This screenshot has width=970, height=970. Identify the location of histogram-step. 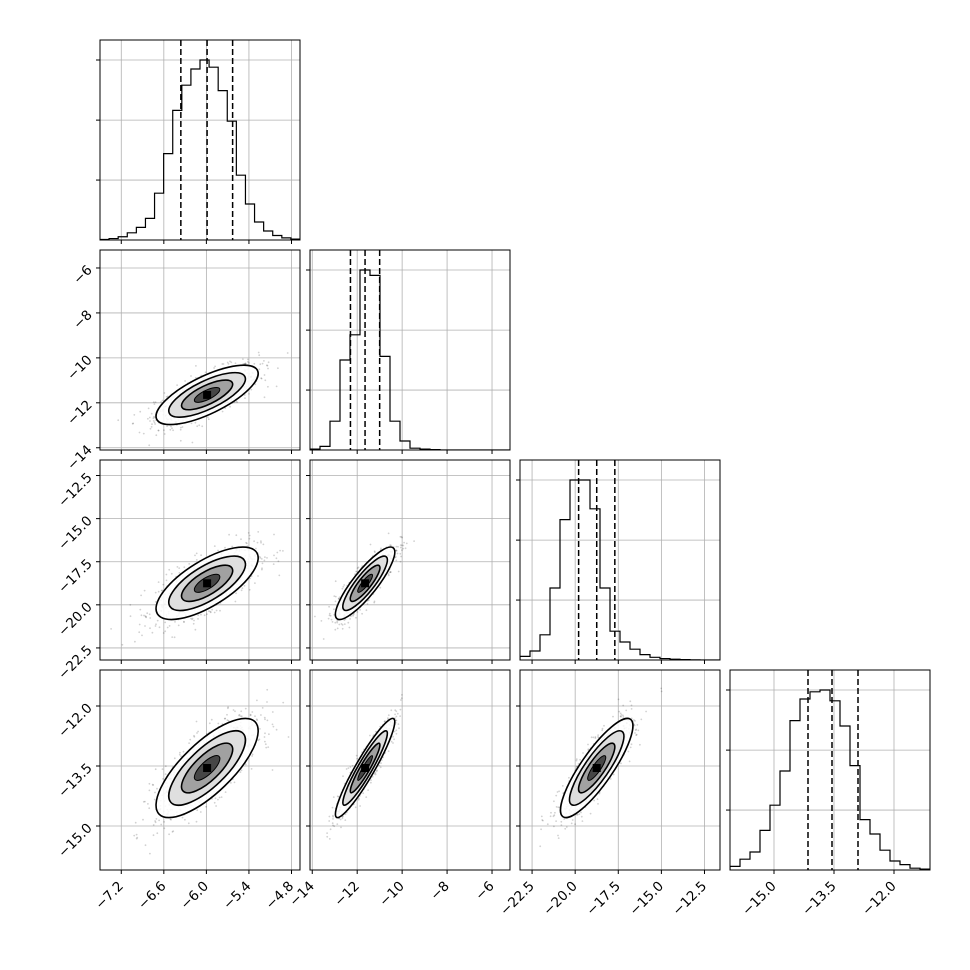
(620, 569).